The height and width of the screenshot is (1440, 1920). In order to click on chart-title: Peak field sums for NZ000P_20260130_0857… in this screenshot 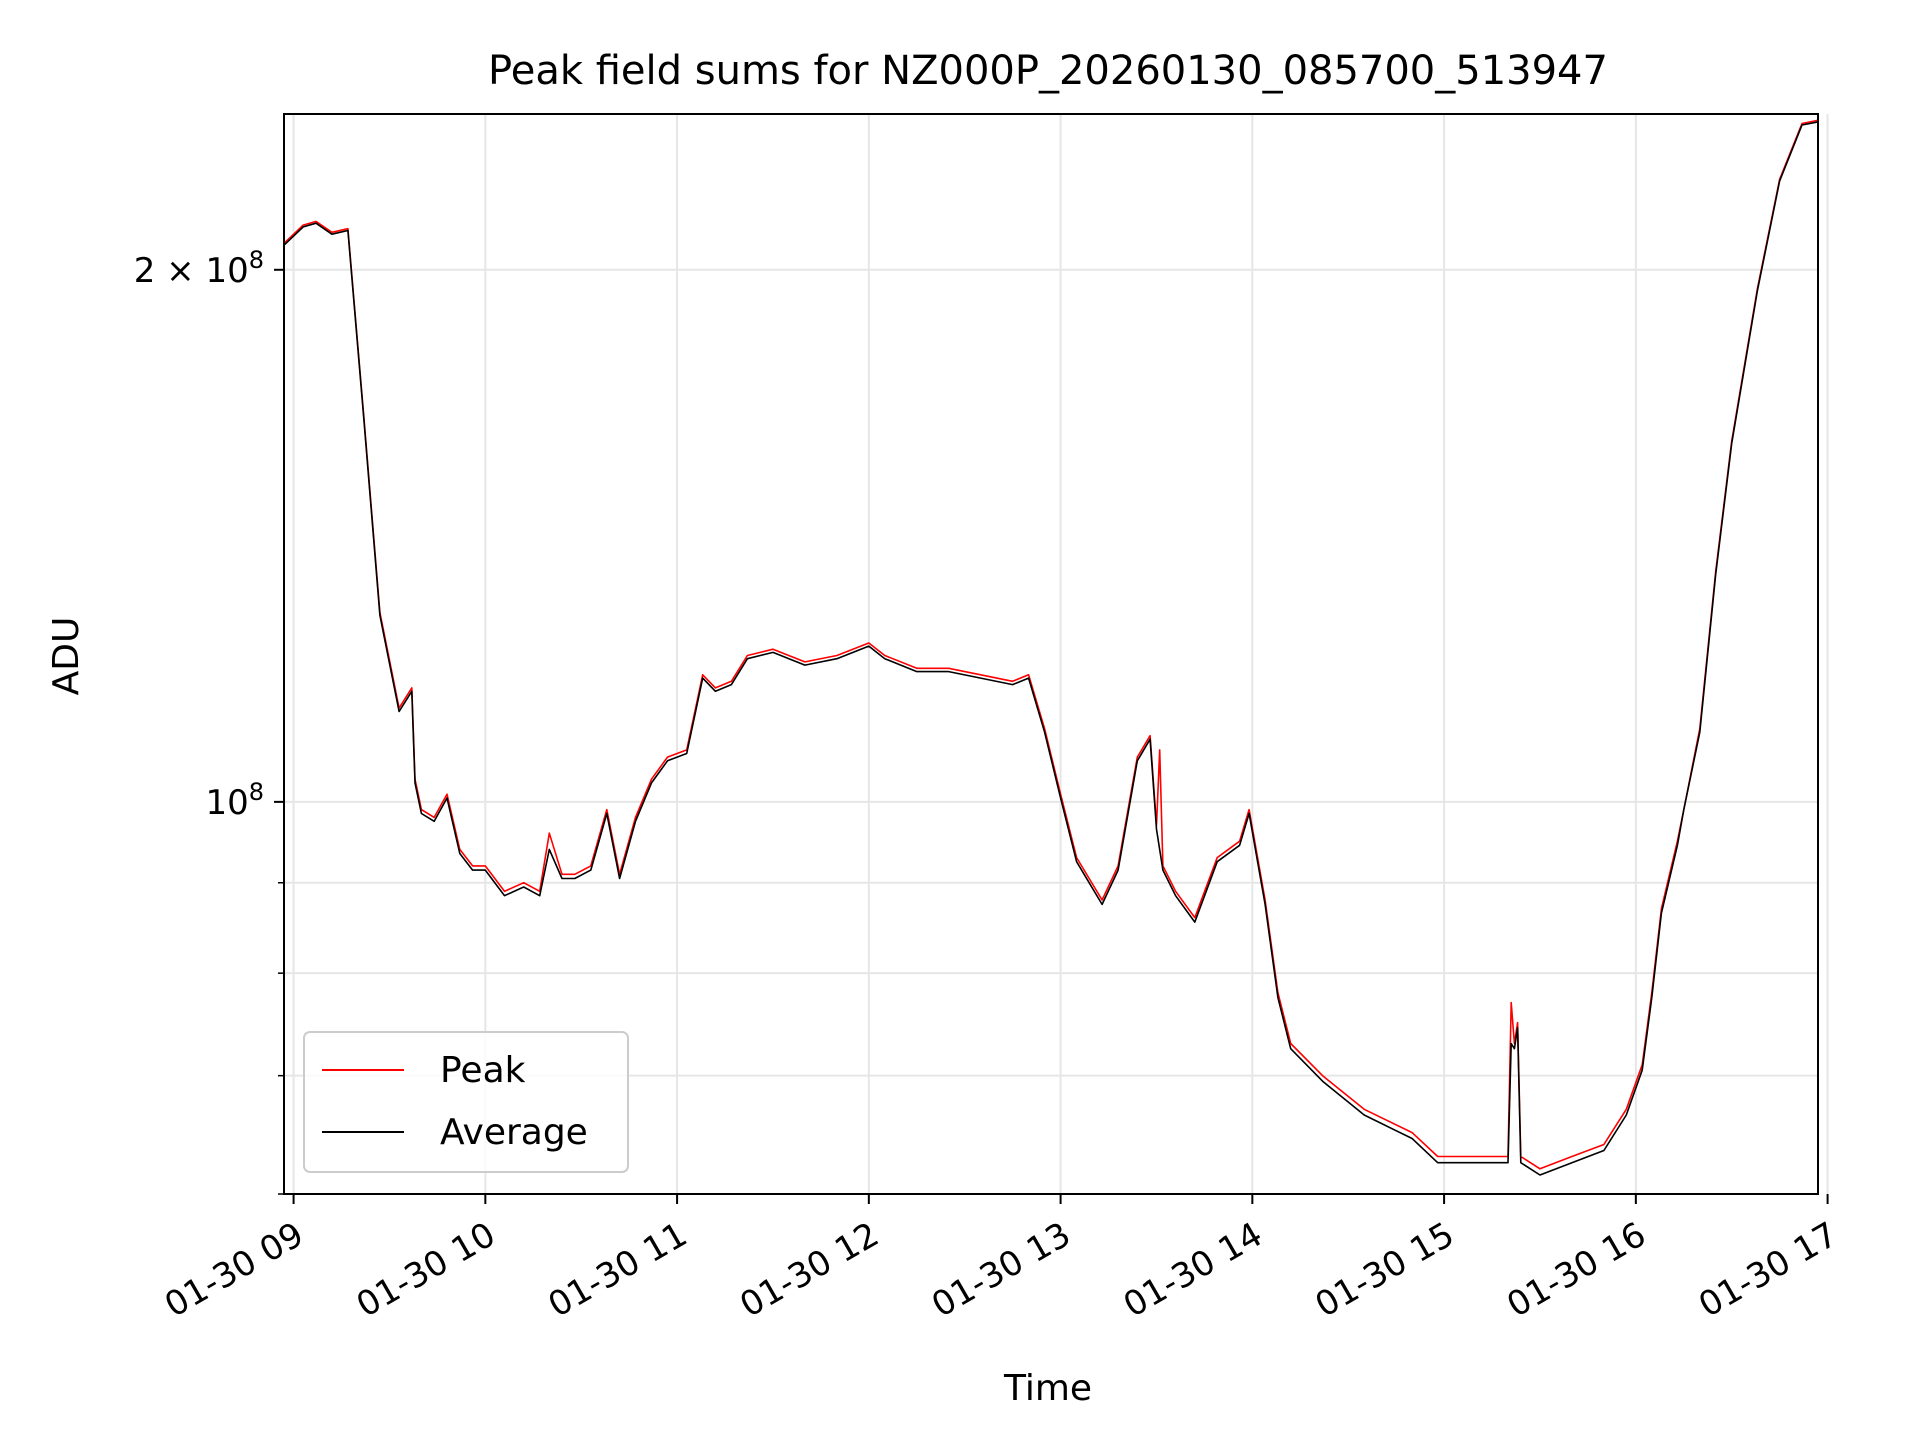, I will do `click(1048, 71)`.